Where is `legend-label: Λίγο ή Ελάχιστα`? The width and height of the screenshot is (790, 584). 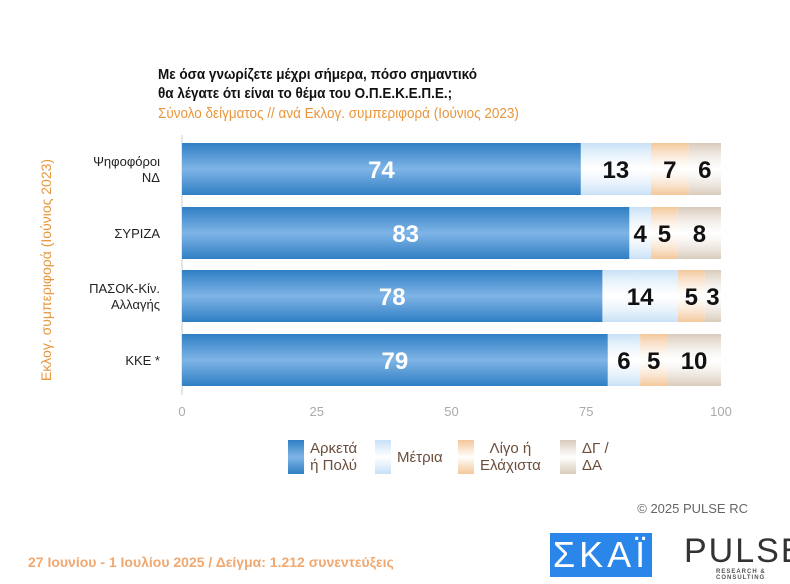
legend-label: Λίγο ή Ελάχιστα is located at coordinates (510, 457).